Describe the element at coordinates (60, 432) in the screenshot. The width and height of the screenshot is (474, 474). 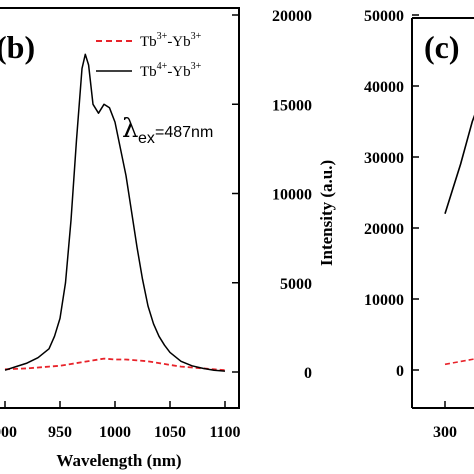
I see `panel-b-x-tick-label: 950` at that location.